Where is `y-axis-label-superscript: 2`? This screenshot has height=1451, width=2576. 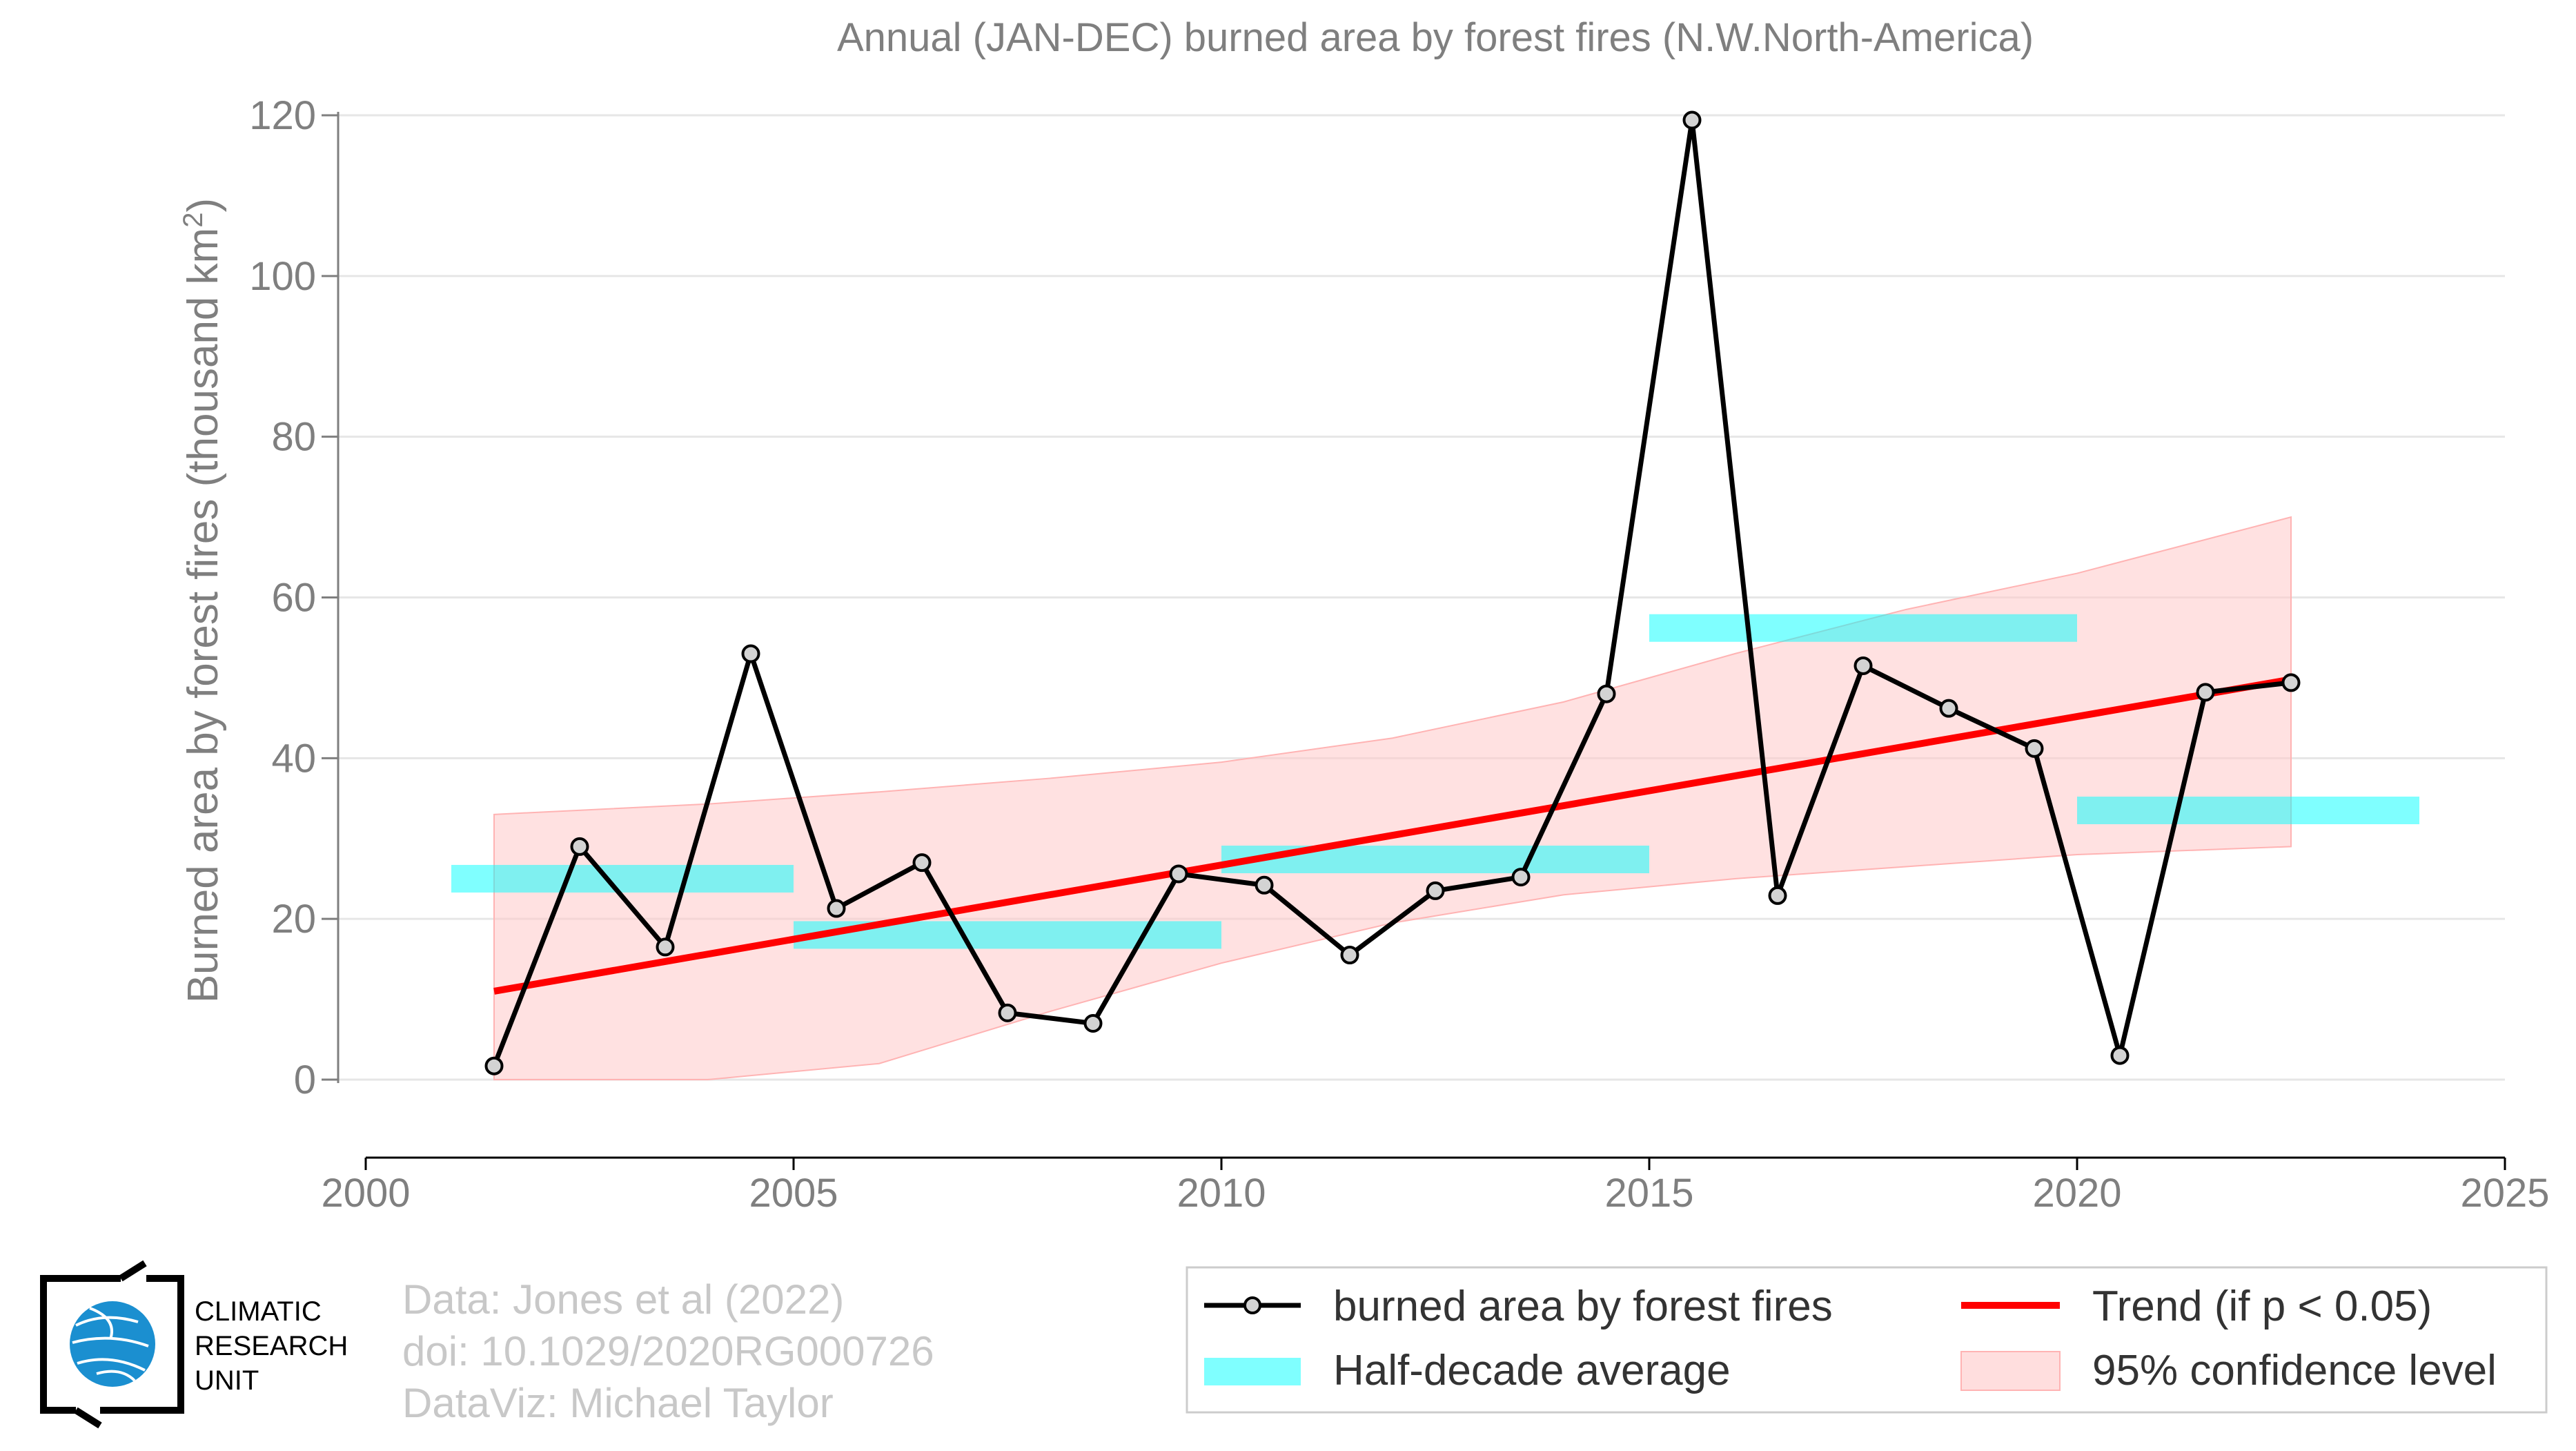
y-axis-label-superscript: 2 is located at coordinates (193, 220).